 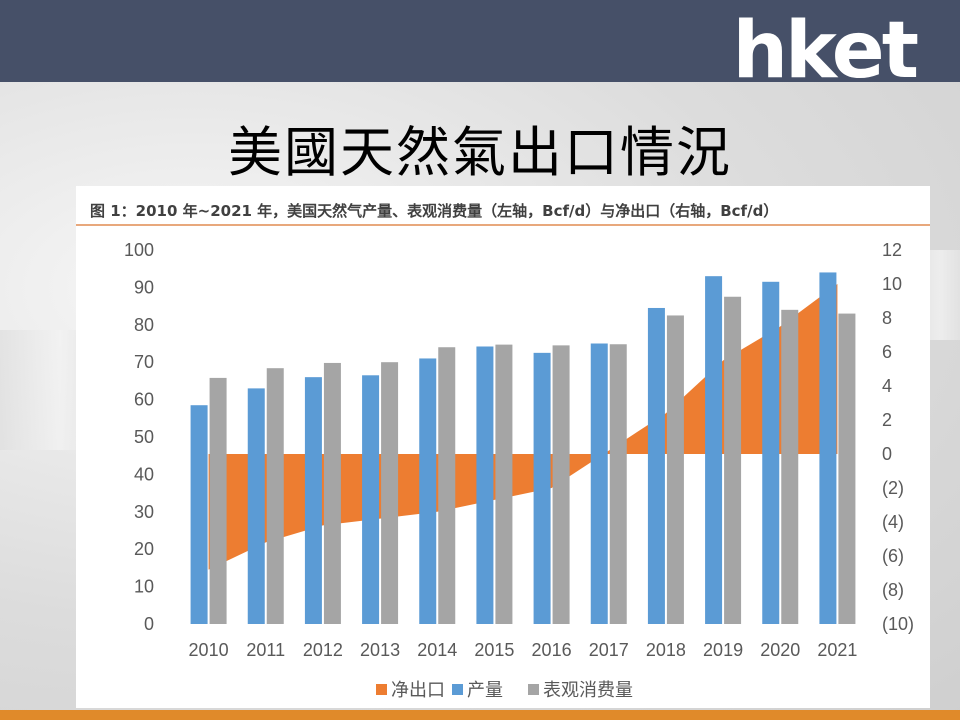 I want to click on right-axis-tick: 12, so click(x=892, y=250).